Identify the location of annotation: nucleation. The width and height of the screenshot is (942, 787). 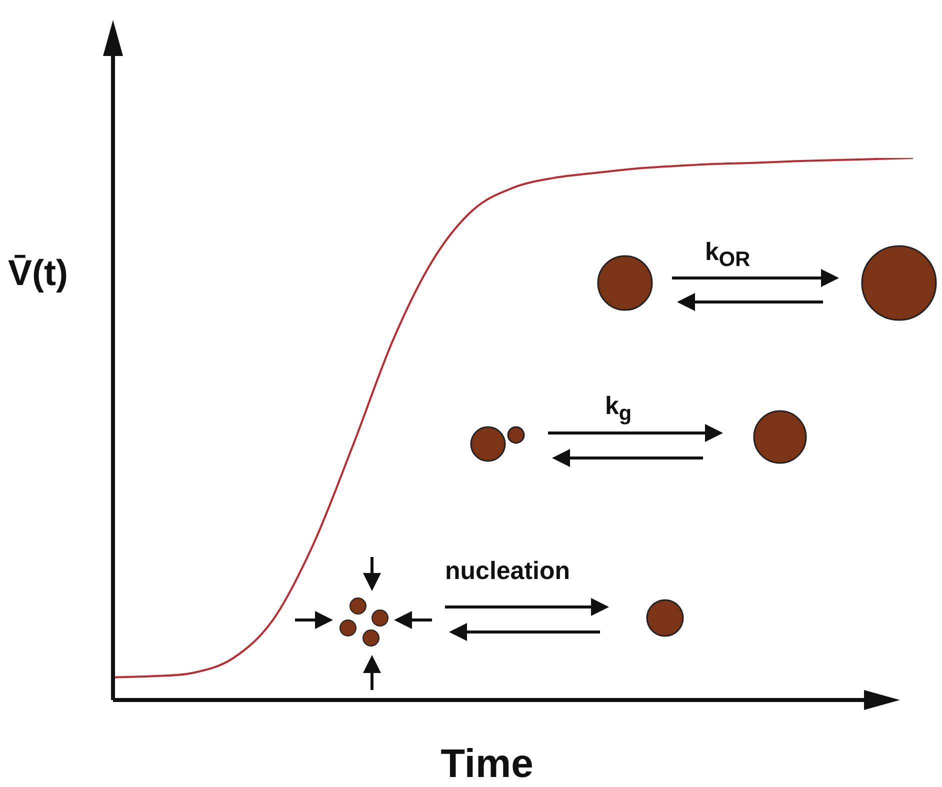
(507, 571).